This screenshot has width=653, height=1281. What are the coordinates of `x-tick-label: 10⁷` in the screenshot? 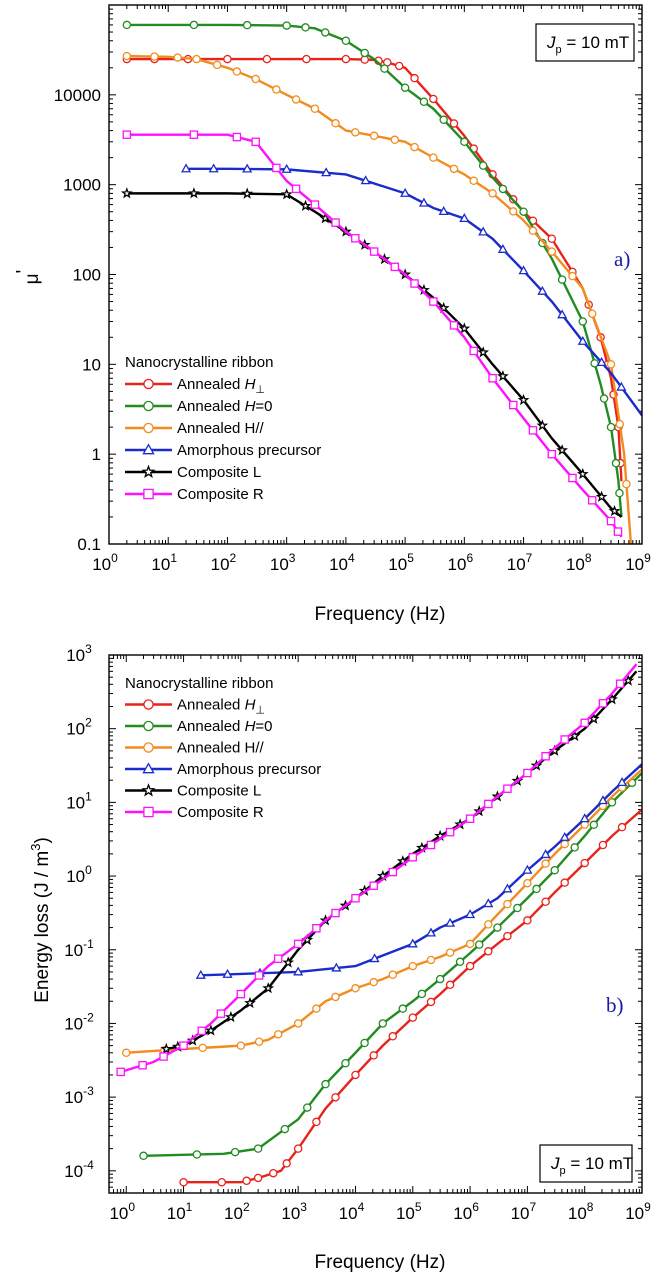 It's located at (520, 562).